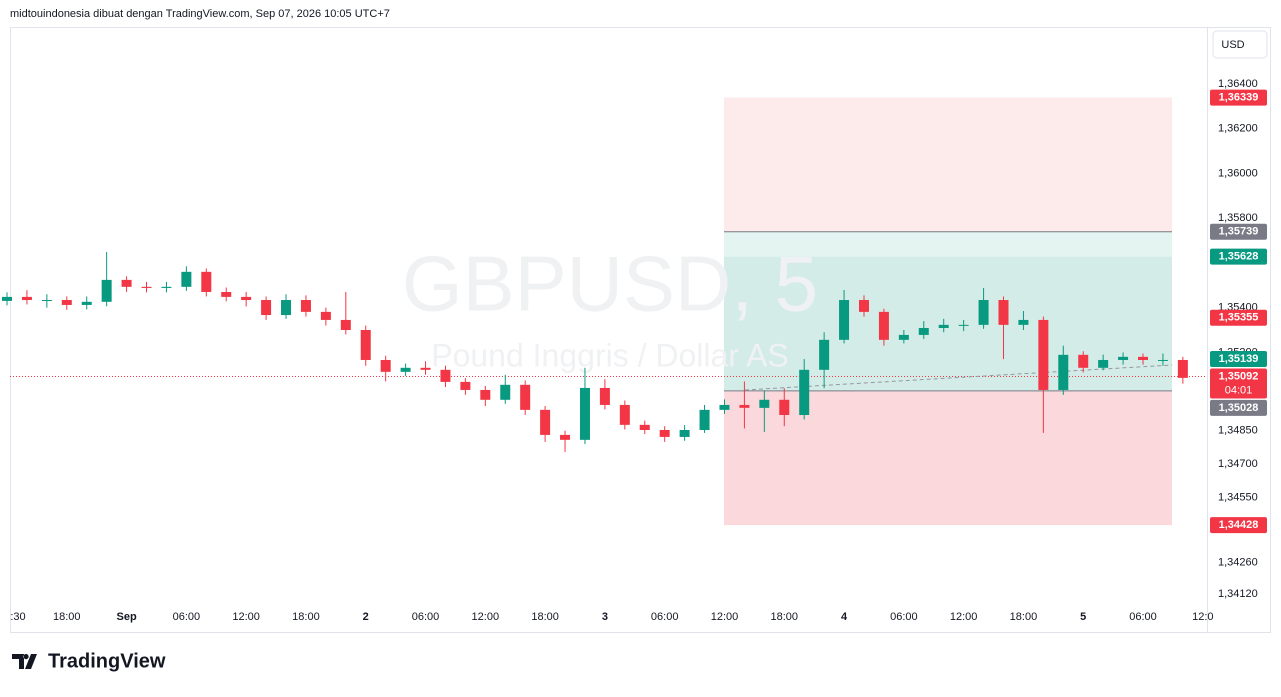 The height and width of the screenshot is (697, 1281). I want to click on x-tick-label: 5, so click(1083, 617).